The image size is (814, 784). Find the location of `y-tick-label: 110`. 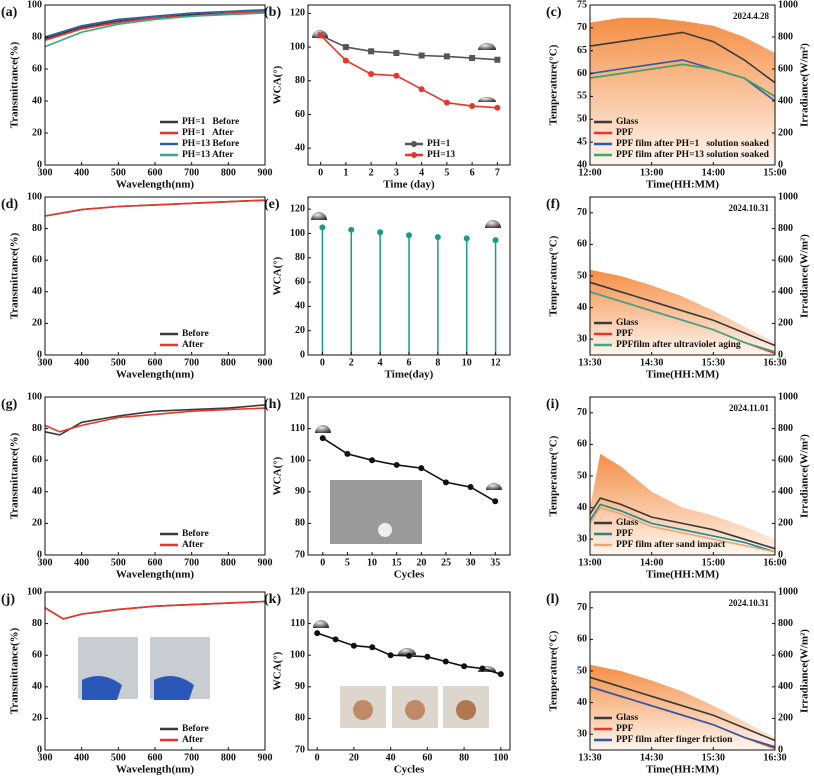

y-tick-label: 110 is located at coordinates (298, 623).